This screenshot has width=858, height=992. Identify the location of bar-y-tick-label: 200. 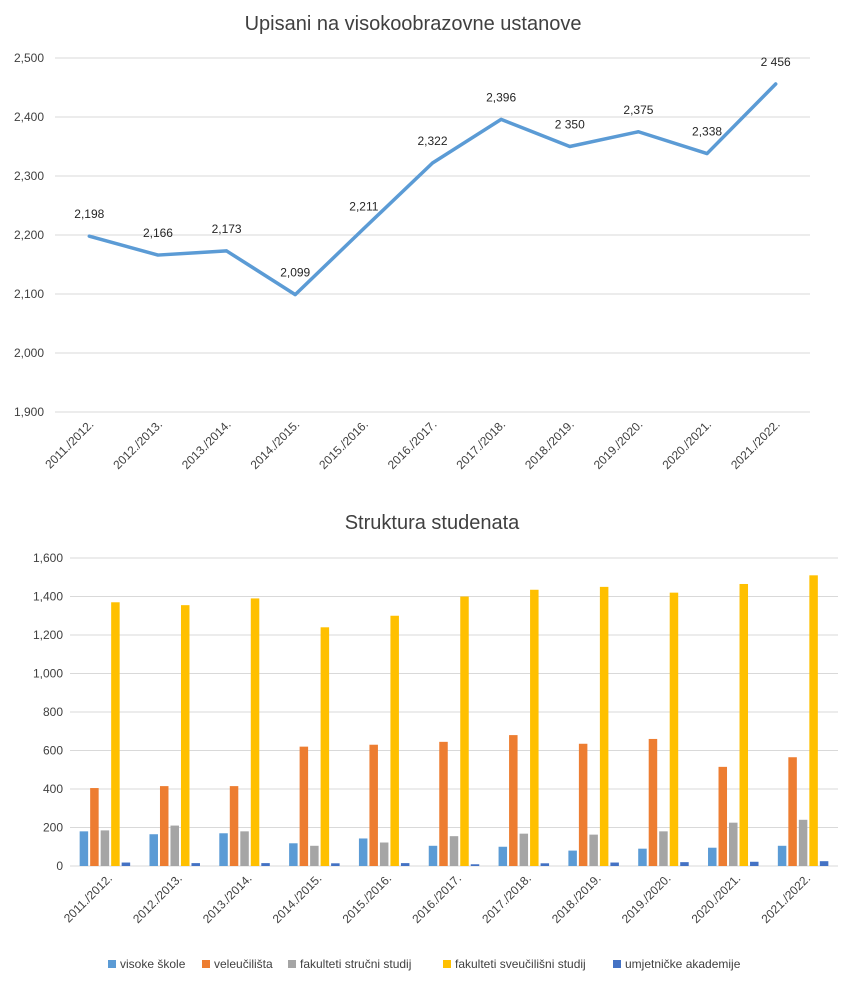
(53, 828).